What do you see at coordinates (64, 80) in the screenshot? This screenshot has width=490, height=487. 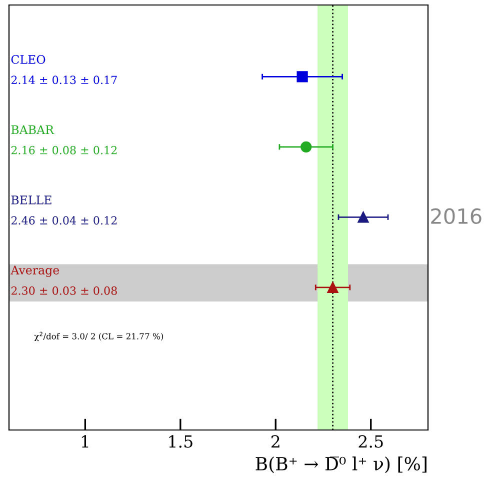 I see `annotation: 2.14 ± 0.13 ± 0.17` at bounding box center [64, 80].